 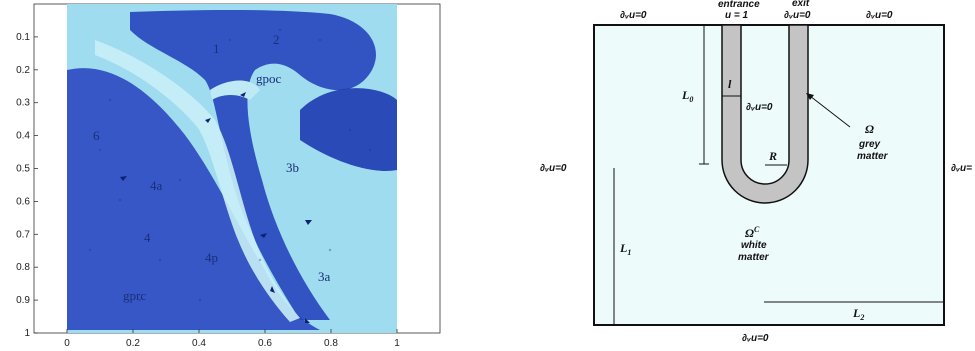 What do you see at coordinates (27, 185) in the screenshot?
I see `y-axis: 0.1 0.2 0.3 0.4 0.5 0.6 0.7 0.8 0.9 1` at bounding box center [27, 185].